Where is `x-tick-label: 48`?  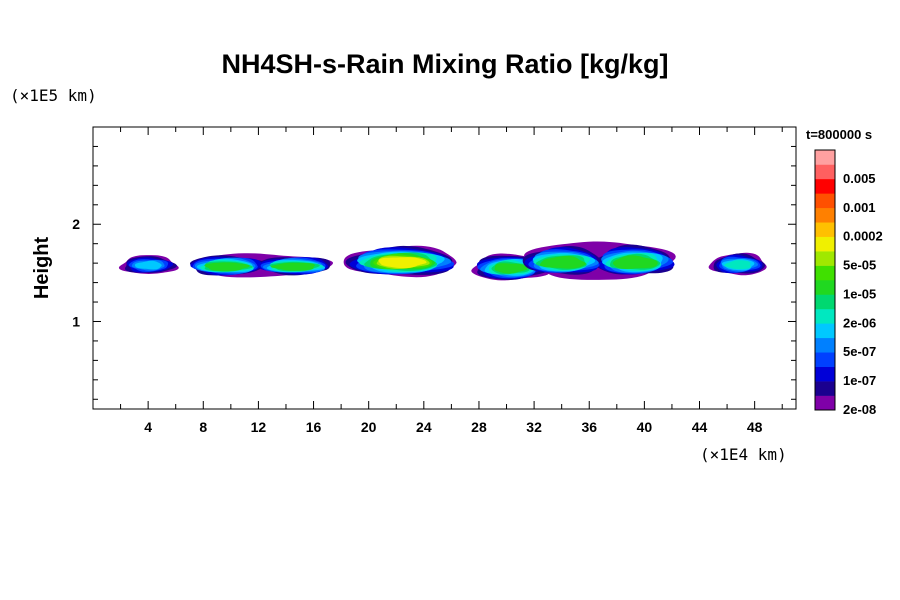 x-tick-label: 48 is located at coordinates (755, 427).